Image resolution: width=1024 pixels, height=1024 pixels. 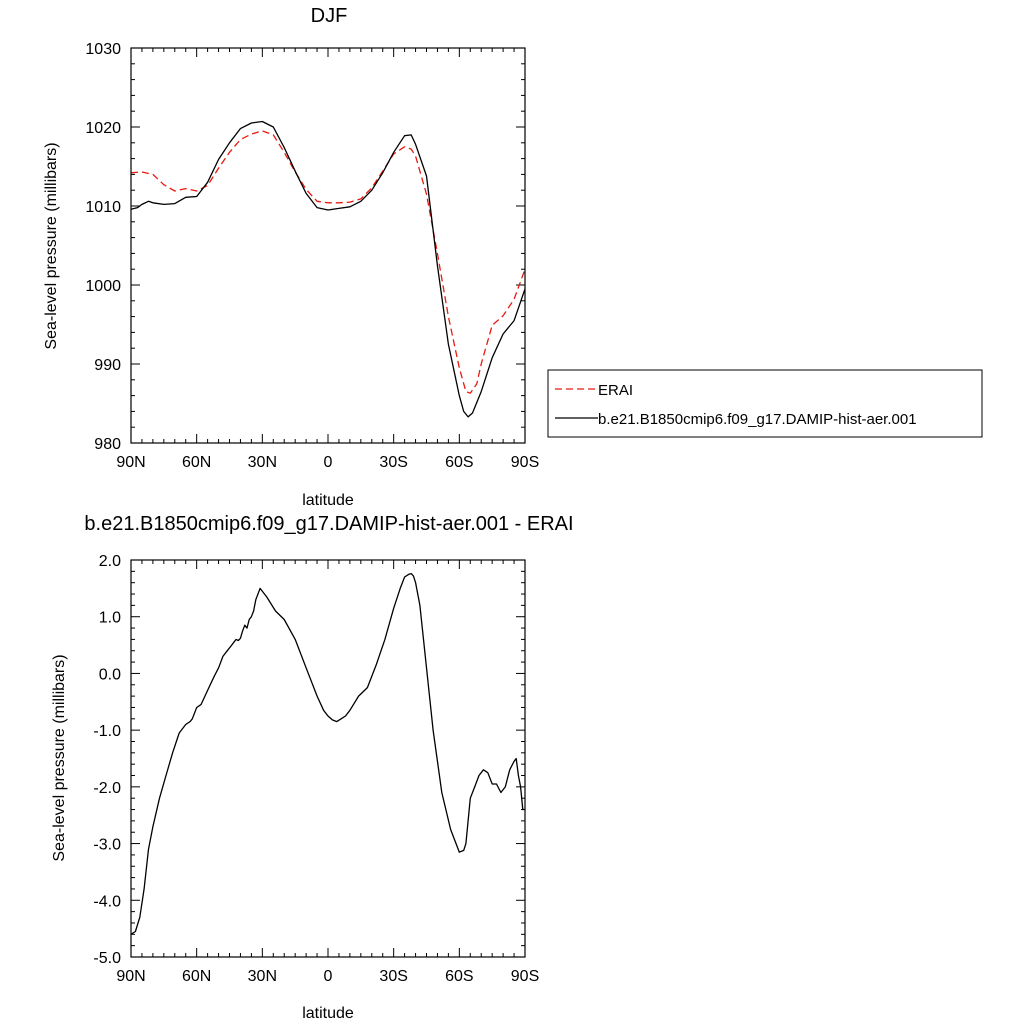 I want to click on y-tick-label: 2.0, so click(x=110, y=561).